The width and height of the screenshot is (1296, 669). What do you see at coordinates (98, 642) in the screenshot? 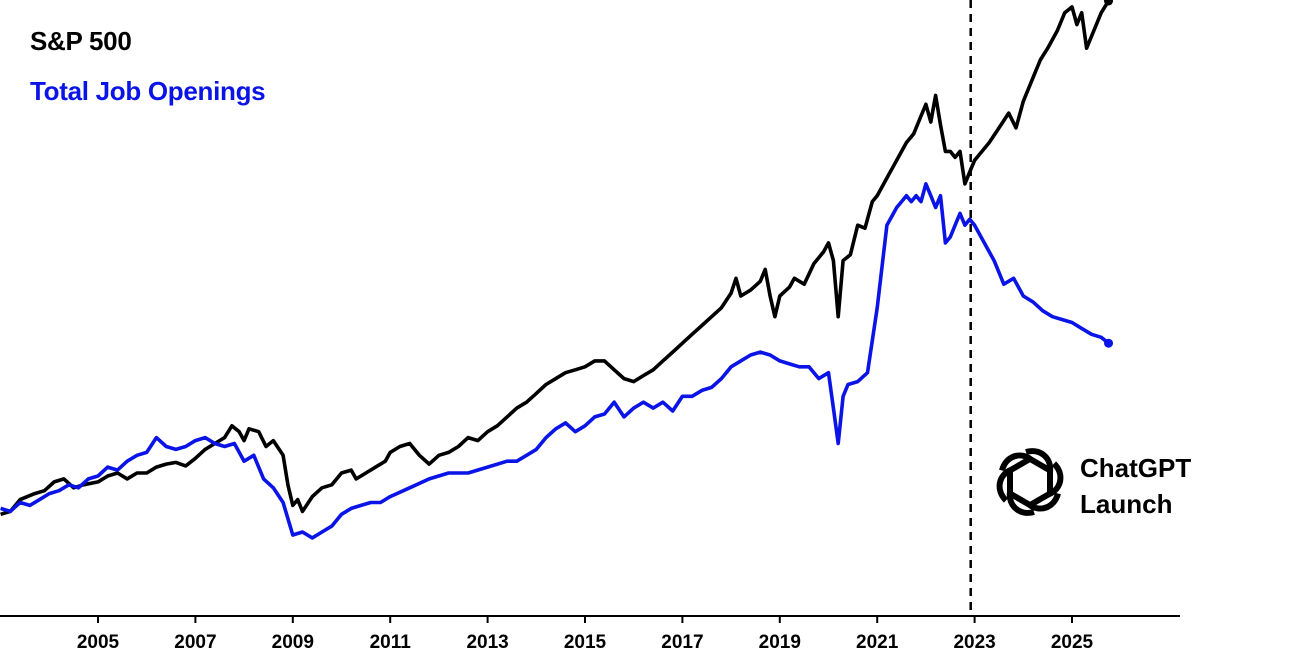
I see `x-tick-label-2005: 2005` at bounding box center [98, 642].